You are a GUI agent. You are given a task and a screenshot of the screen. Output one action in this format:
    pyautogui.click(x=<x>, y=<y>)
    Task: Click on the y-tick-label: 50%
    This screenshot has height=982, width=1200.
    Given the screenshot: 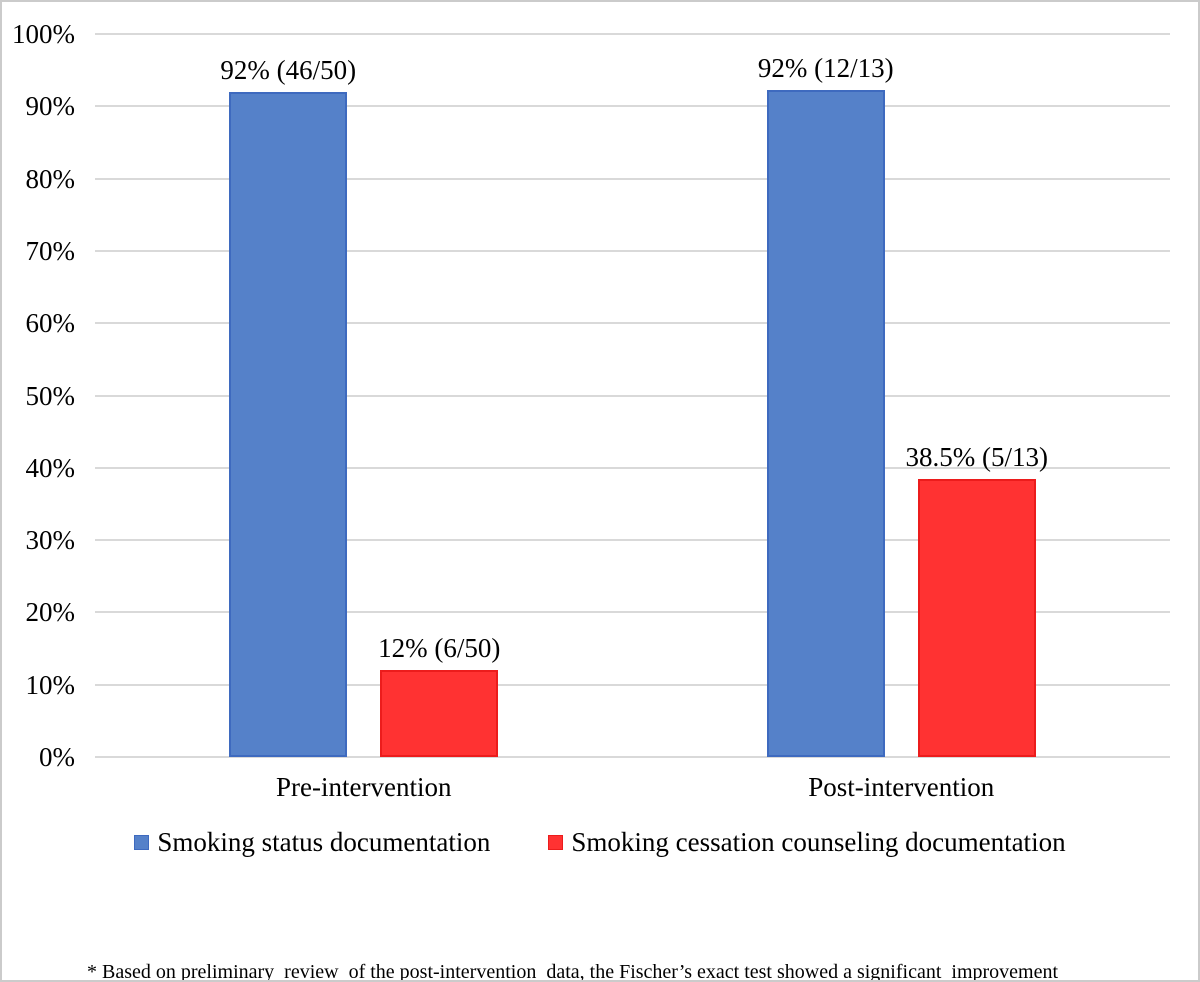 What is the action you would take?
    pyautogui.click(x=50, y=395)
    